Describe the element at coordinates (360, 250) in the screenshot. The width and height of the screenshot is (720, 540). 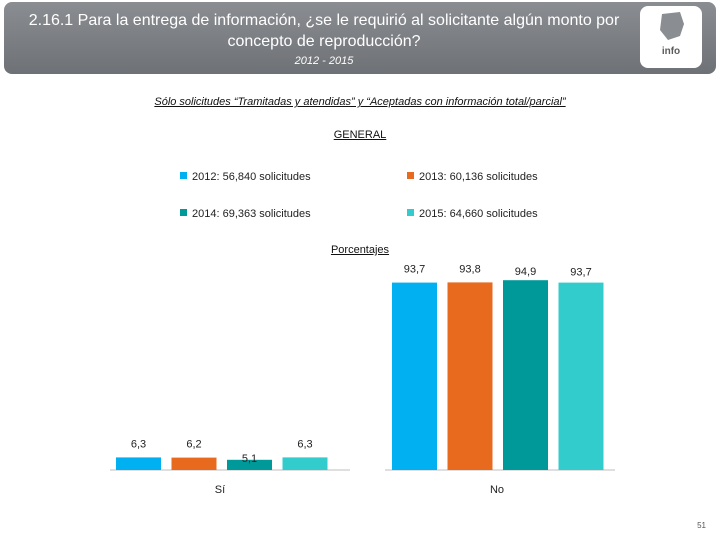
I see `y-axis-label: Porcentajes` at that location.